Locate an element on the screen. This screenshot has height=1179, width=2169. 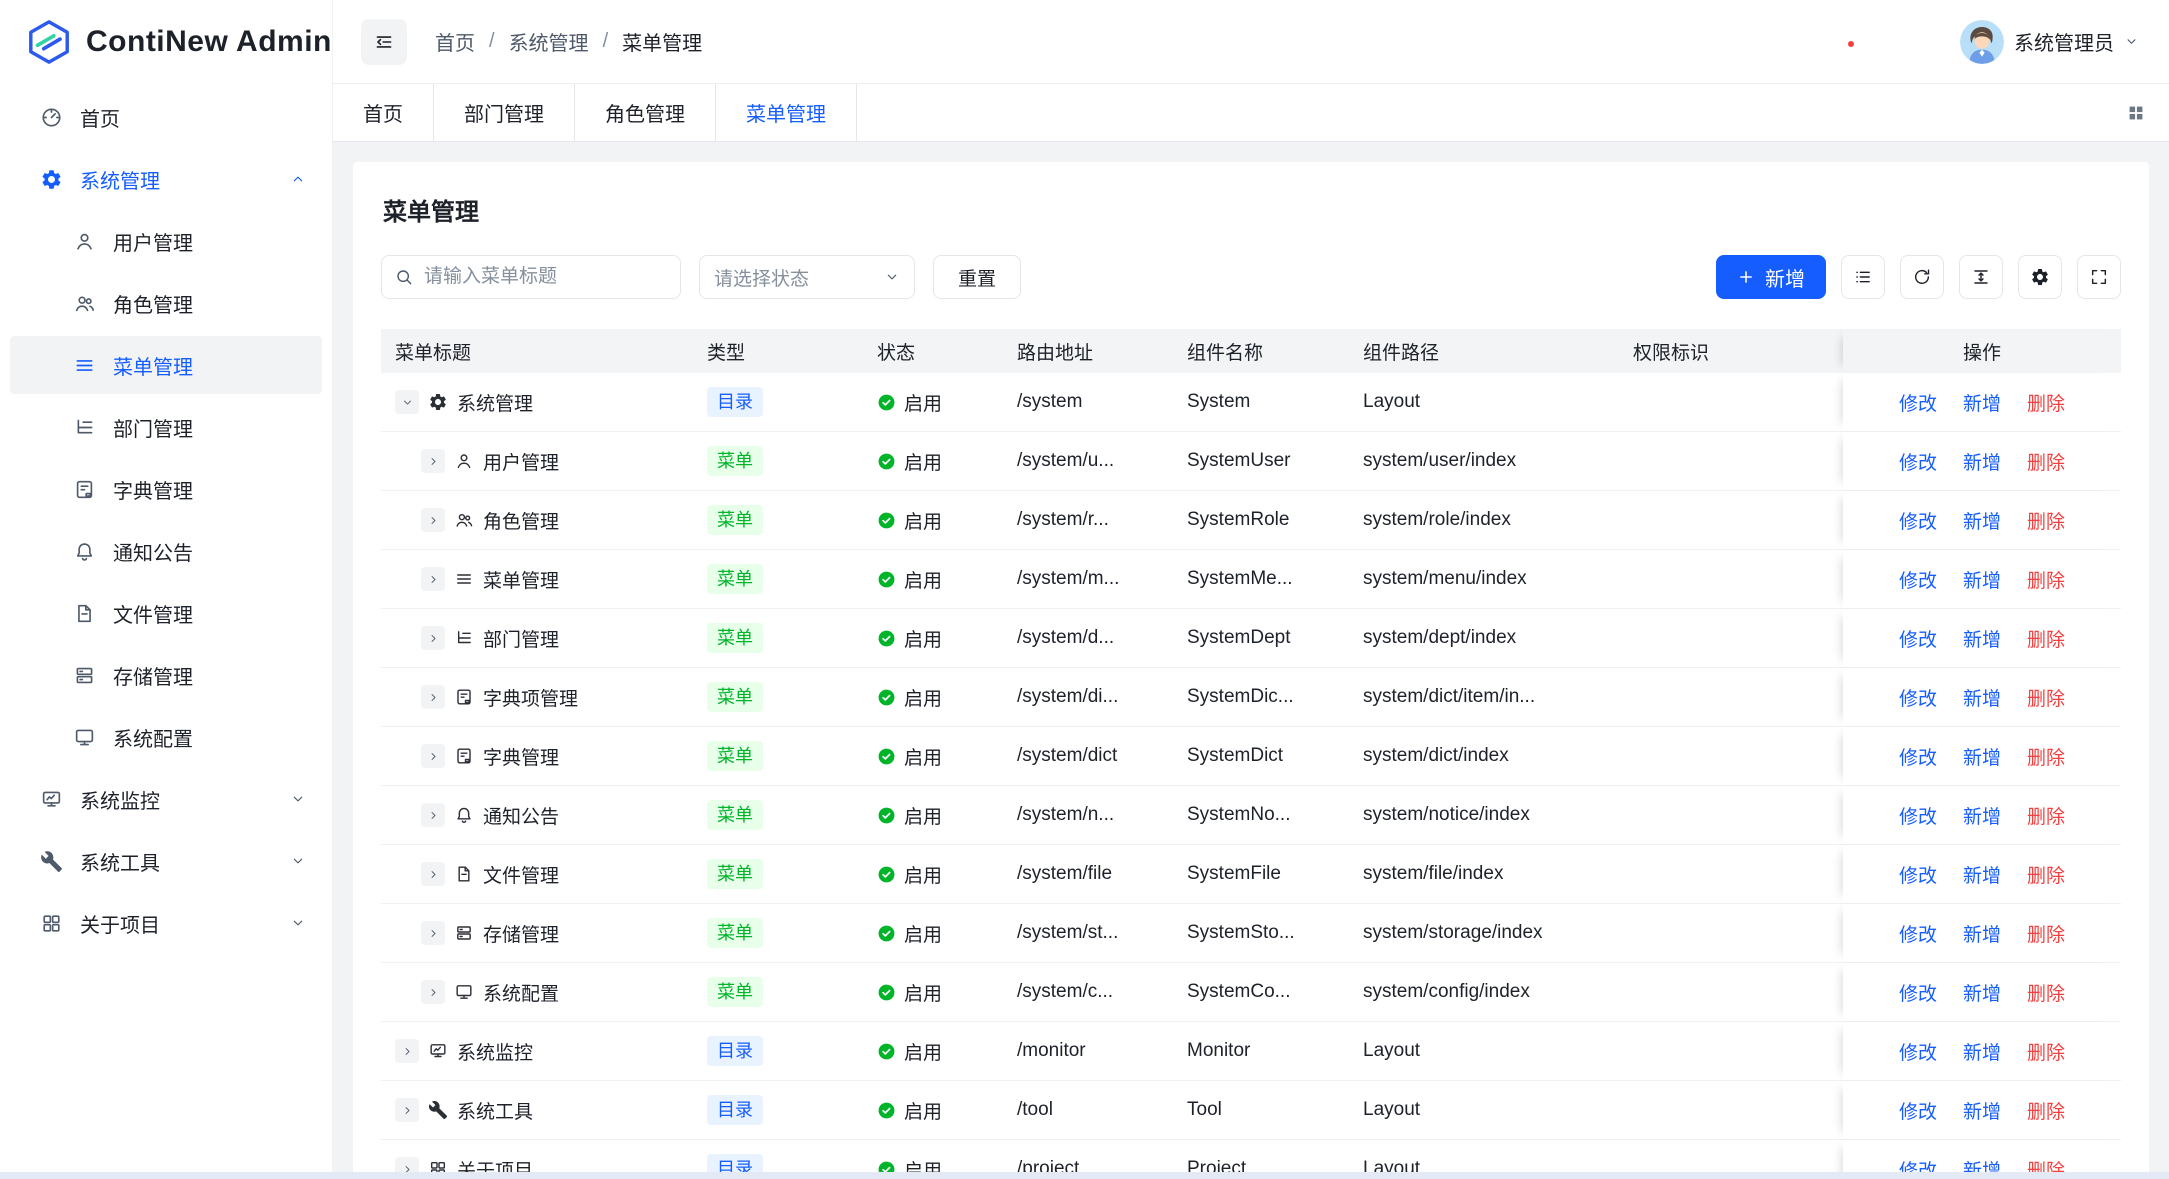
tab-item: 角色管理 is located at coordinates (645, 112).